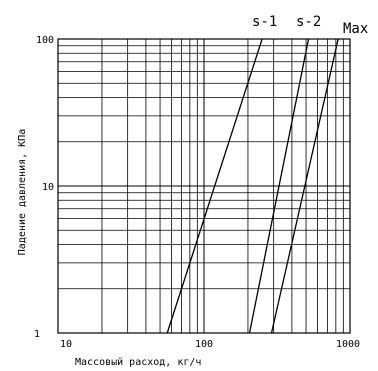 This screenshot has width=378, height=371. Describe the element at coordinates (45, 40) in the screenshot. I see `y-tick-label-100: 100` at that location.